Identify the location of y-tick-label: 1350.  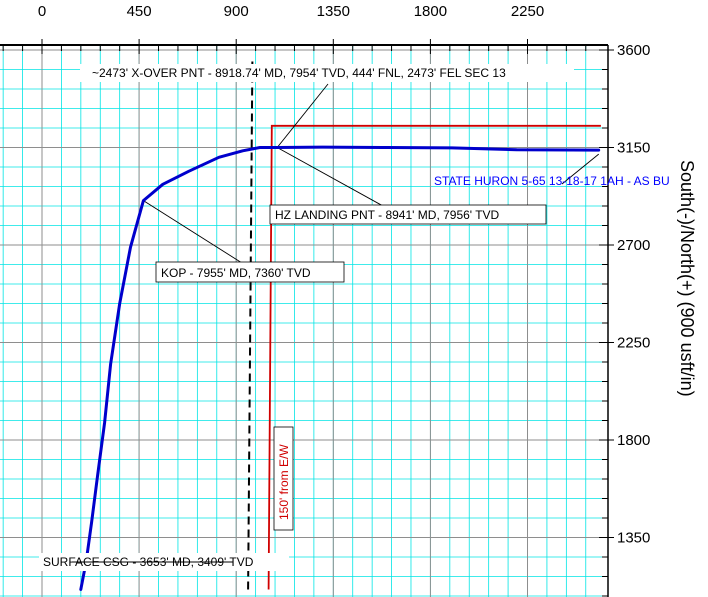
(633, 538).